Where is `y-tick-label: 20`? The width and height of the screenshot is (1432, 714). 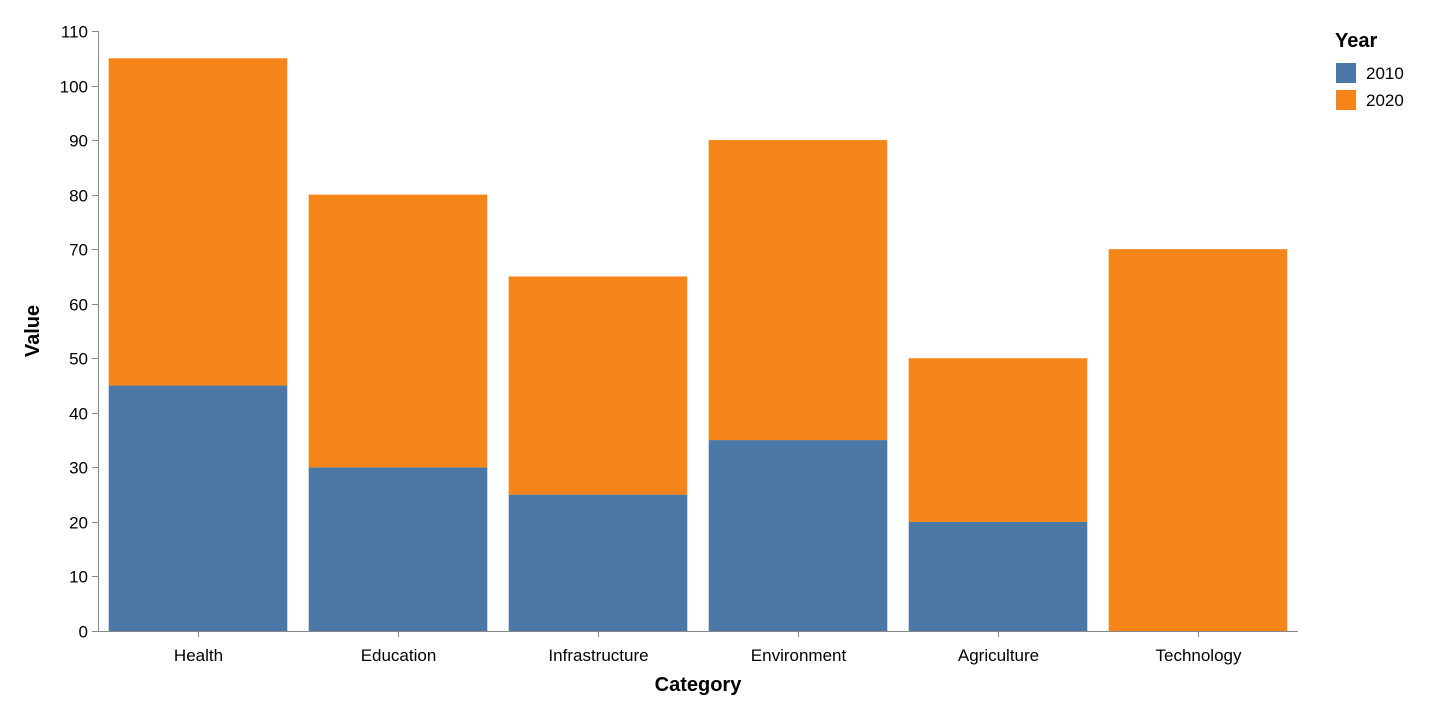 y-tick-label: 20 is located at coordinates (78, 523).